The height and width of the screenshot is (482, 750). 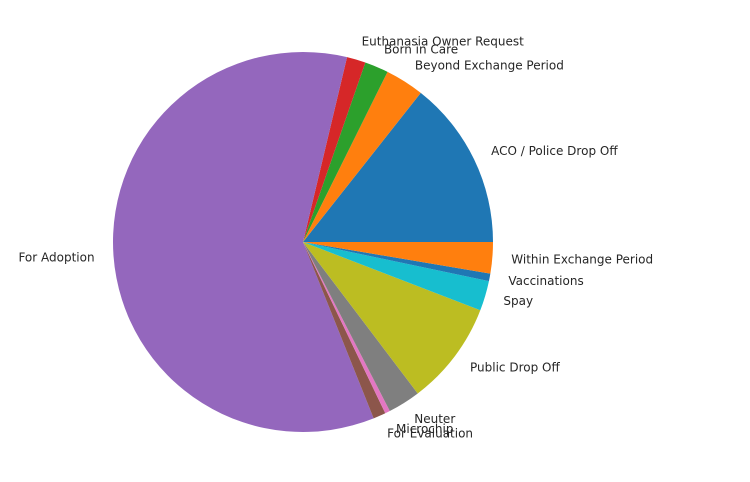 I want to click on pie-slice-aco-police-drop-off, so click(x=398, y=167).